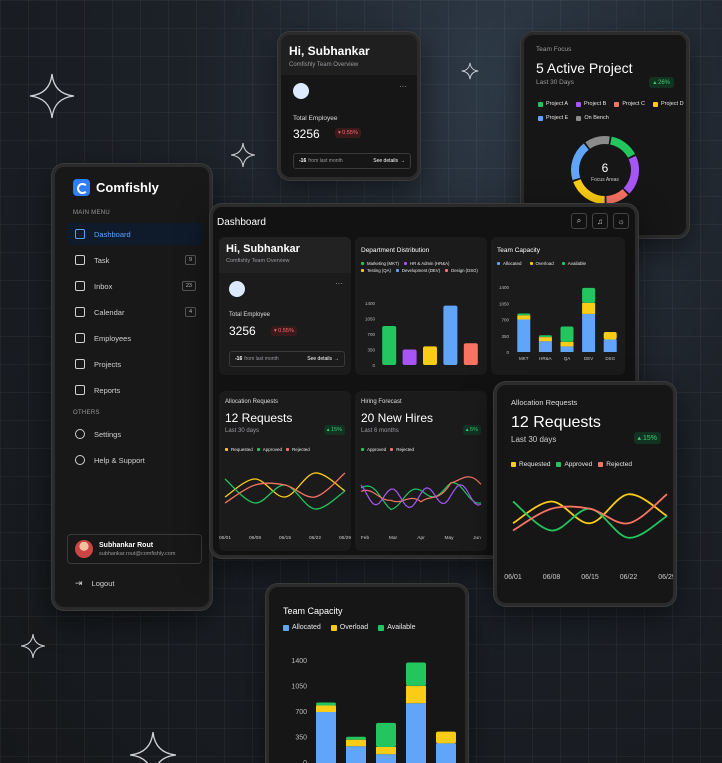 This screenshot has width=722, height=763. What do you see at coordinates (134, 260) in the screenshot?
I see `sidebar-item-task: Task 9` at bounding box center [134, 260].